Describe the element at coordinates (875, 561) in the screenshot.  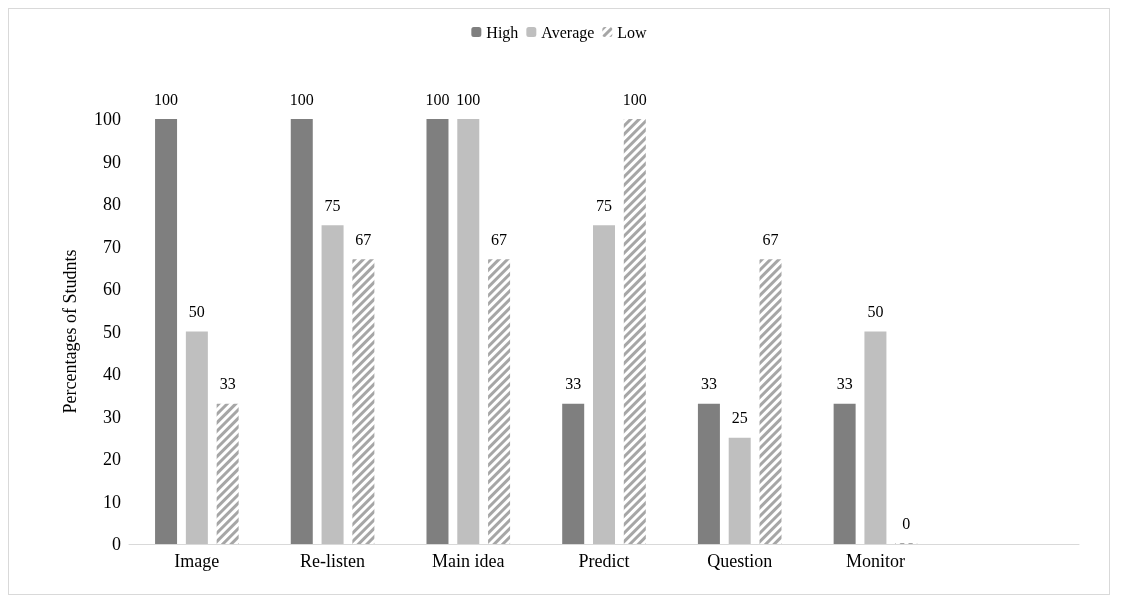
I see `x-tick-label: Monitor` at that location.